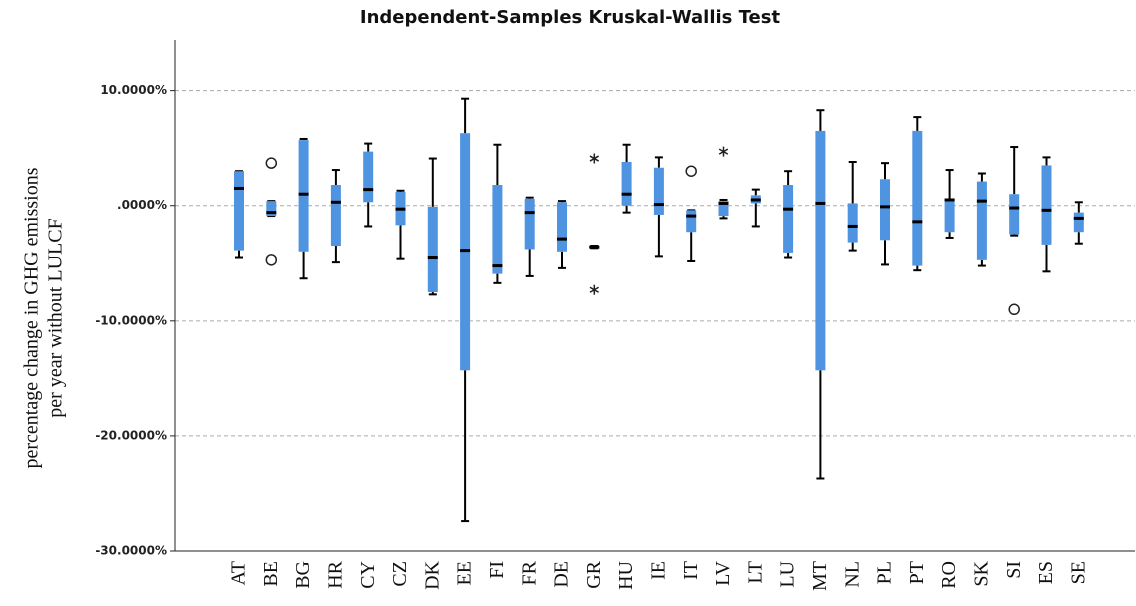  I want to click on x-tick-label: NL, so click(852, 574).